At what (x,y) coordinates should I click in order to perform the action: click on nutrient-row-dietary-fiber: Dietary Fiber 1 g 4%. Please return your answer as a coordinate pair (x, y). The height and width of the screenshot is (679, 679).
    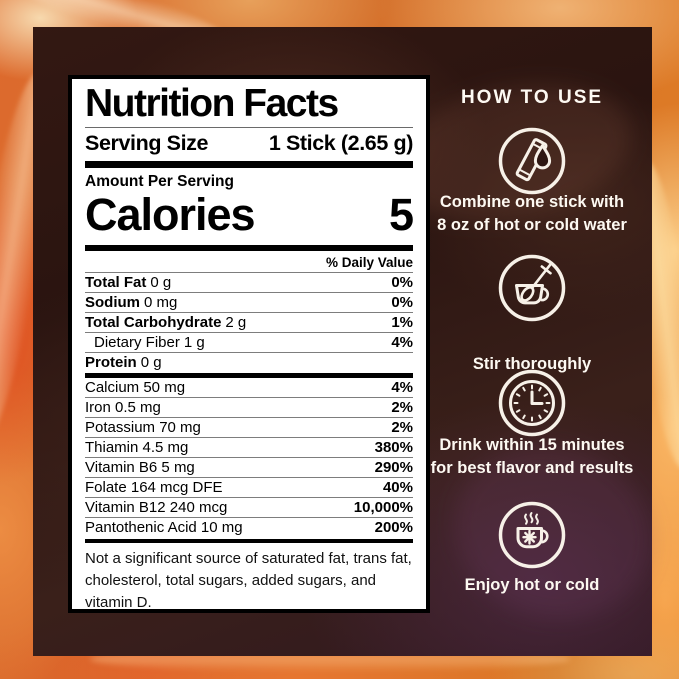
    Looking at the image, I should click on (249, 341).